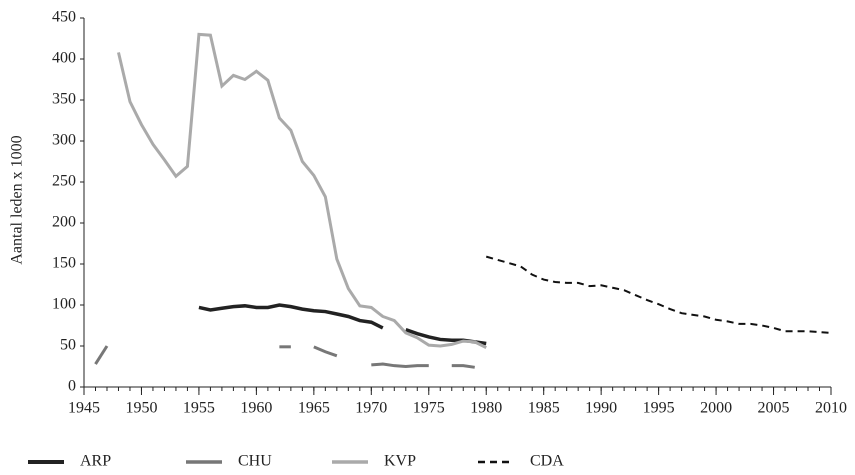 This screenshot has width=855, height=475. What do you see at coordinates (256, 408) in the screenshot?
I see `x-tick-label: 1960` at bounding box center [256, 408].